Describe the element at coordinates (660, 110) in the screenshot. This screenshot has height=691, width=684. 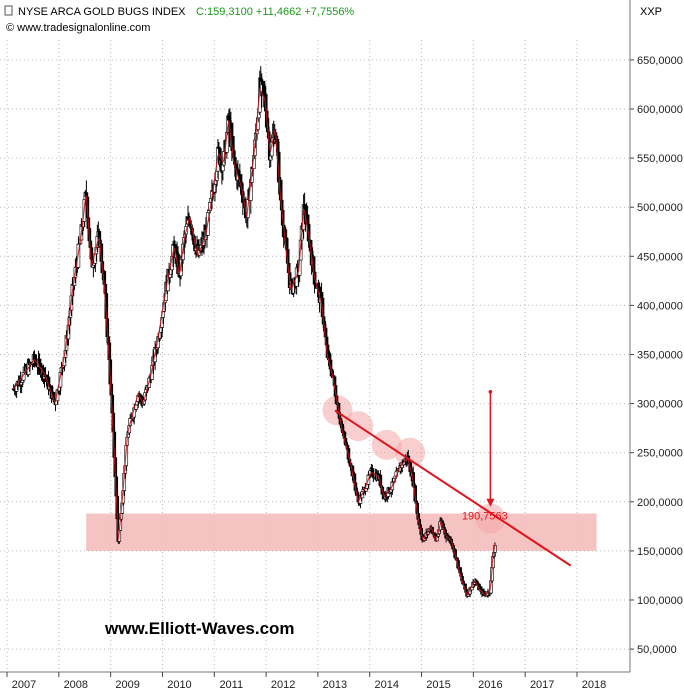
I see `y-tick-label: 600,0000` at that location.